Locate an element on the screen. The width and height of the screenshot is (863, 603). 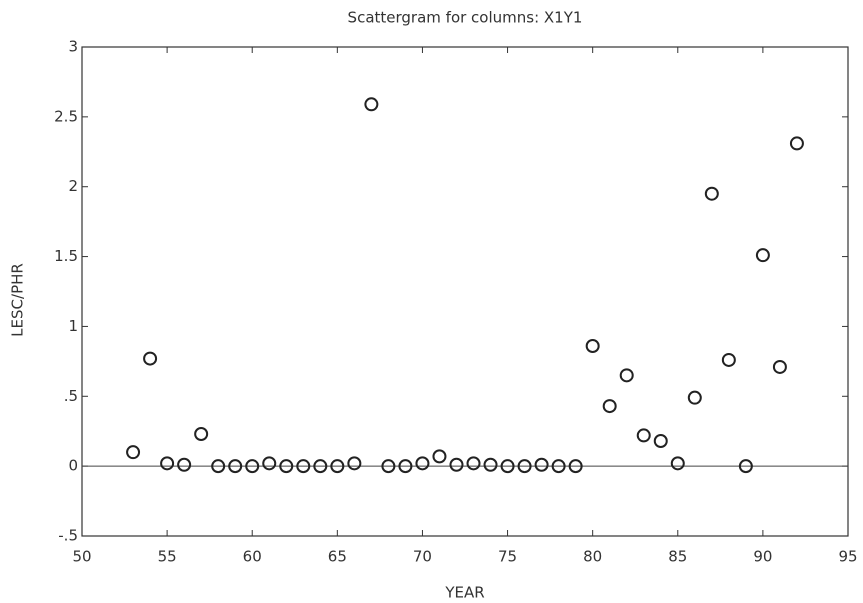
chart-title: Scattergram for columns: X1Y1 is located at coordinates (465, 18).